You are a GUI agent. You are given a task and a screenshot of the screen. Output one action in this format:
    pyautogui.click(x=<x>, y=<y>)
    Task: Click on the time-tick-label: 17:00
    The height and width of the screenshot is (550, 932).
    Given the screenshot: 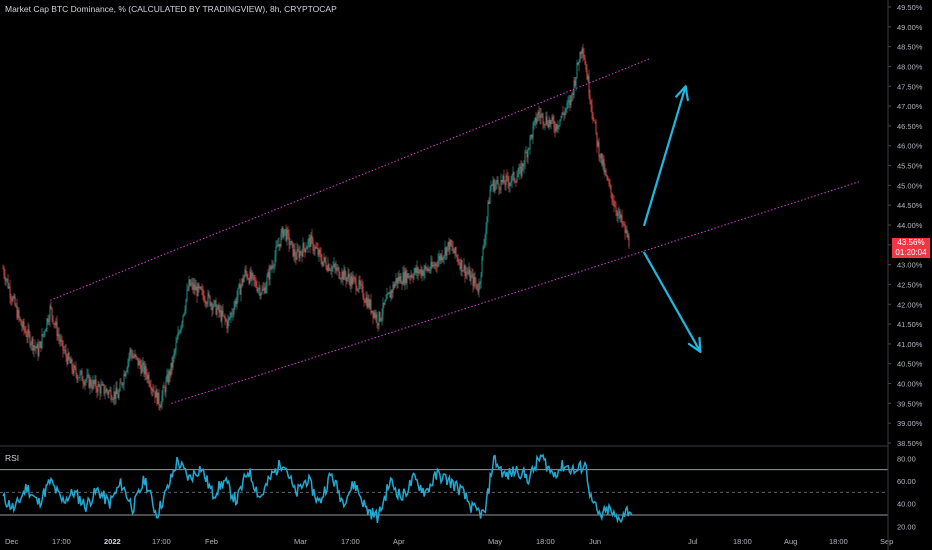 What is the action you would take?
    pyautogui.click(x=61, y=541)
    